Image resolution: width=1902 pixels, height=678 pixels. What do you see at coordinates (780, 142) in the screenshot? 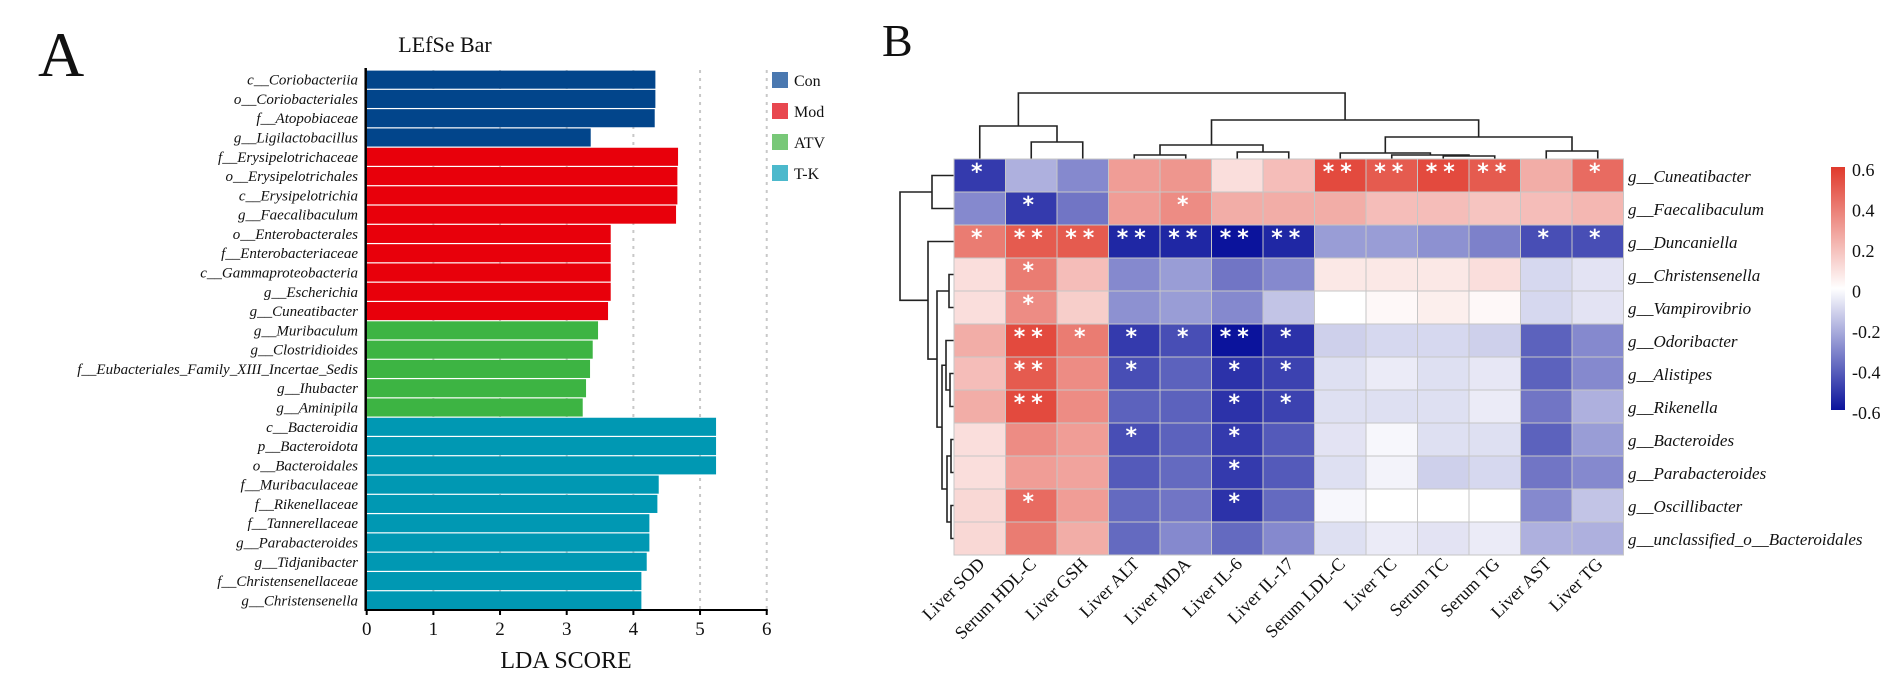
I see `legend-swatch` at bounding box center [780, 142].